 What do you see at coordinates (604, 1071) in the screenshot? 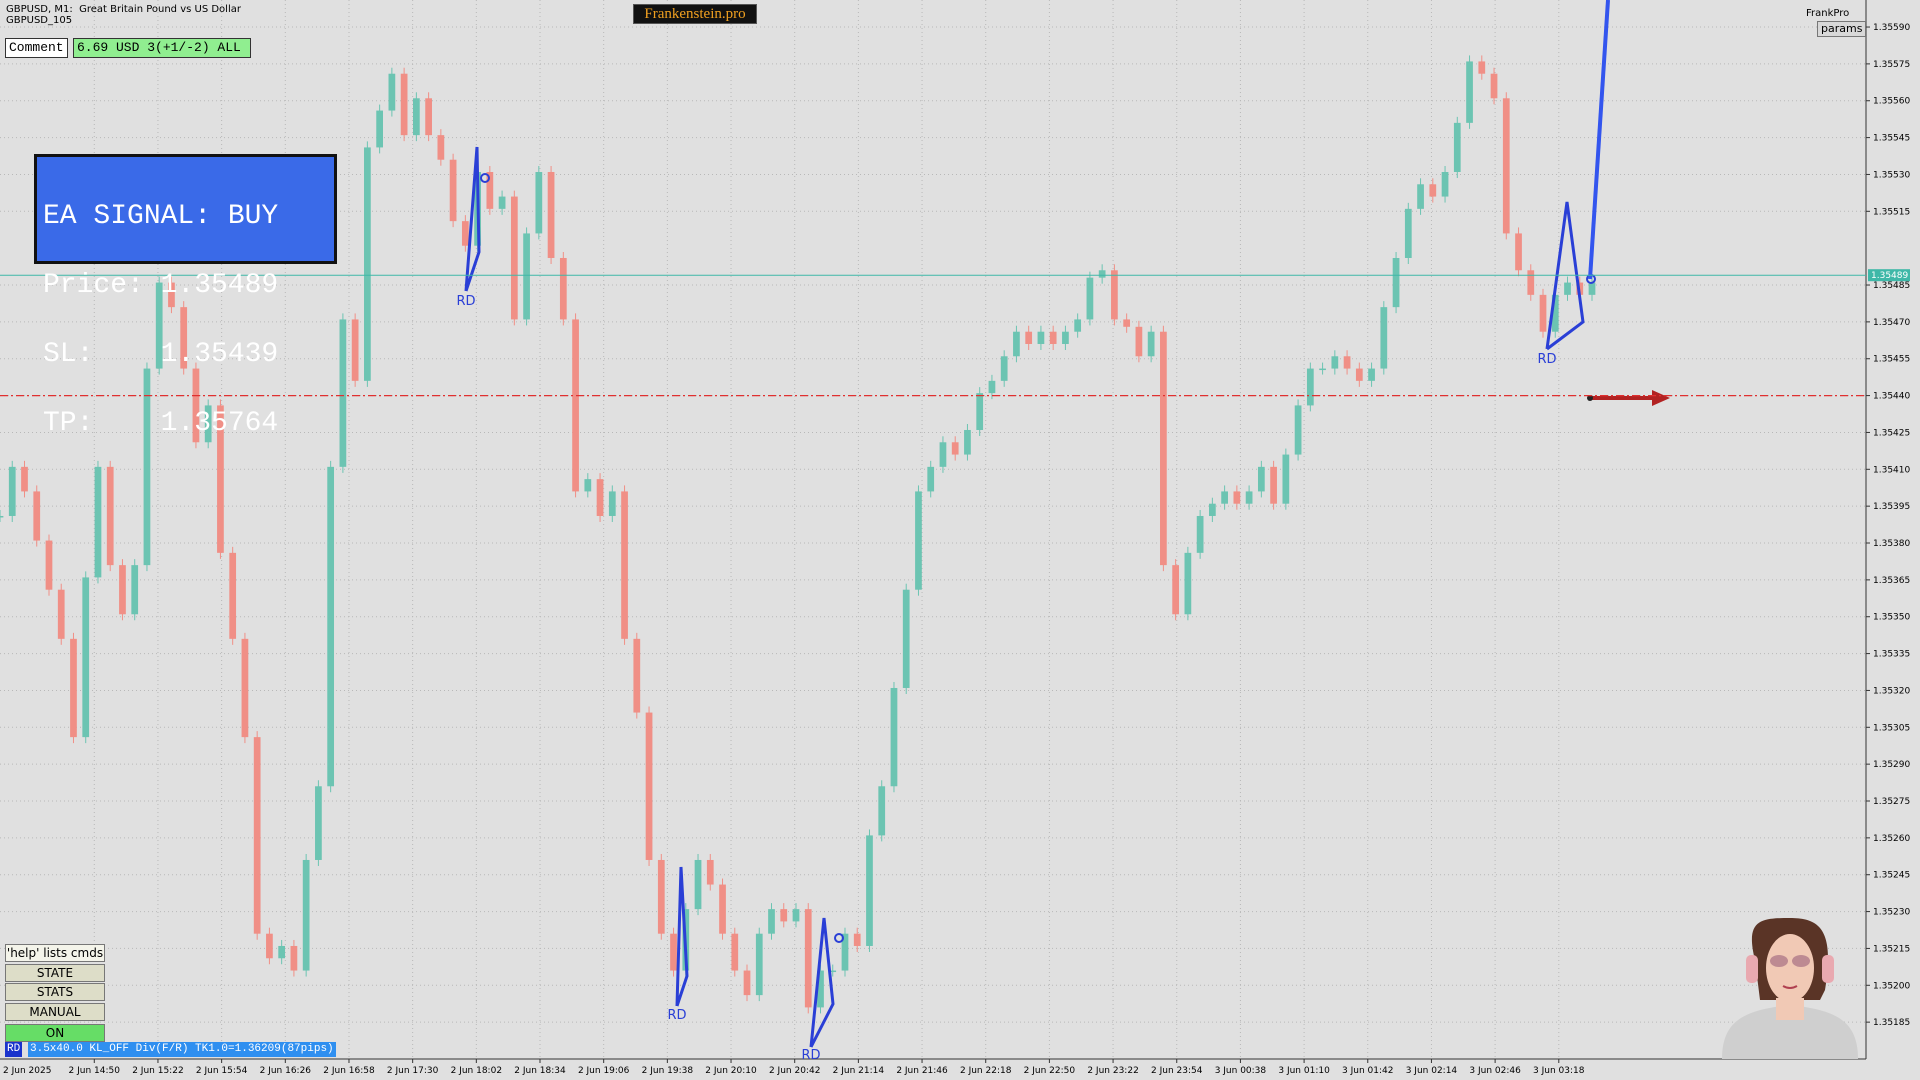
I see `x-tick-label: 2 Jun 19:06` at bounding box center [604, 1071].